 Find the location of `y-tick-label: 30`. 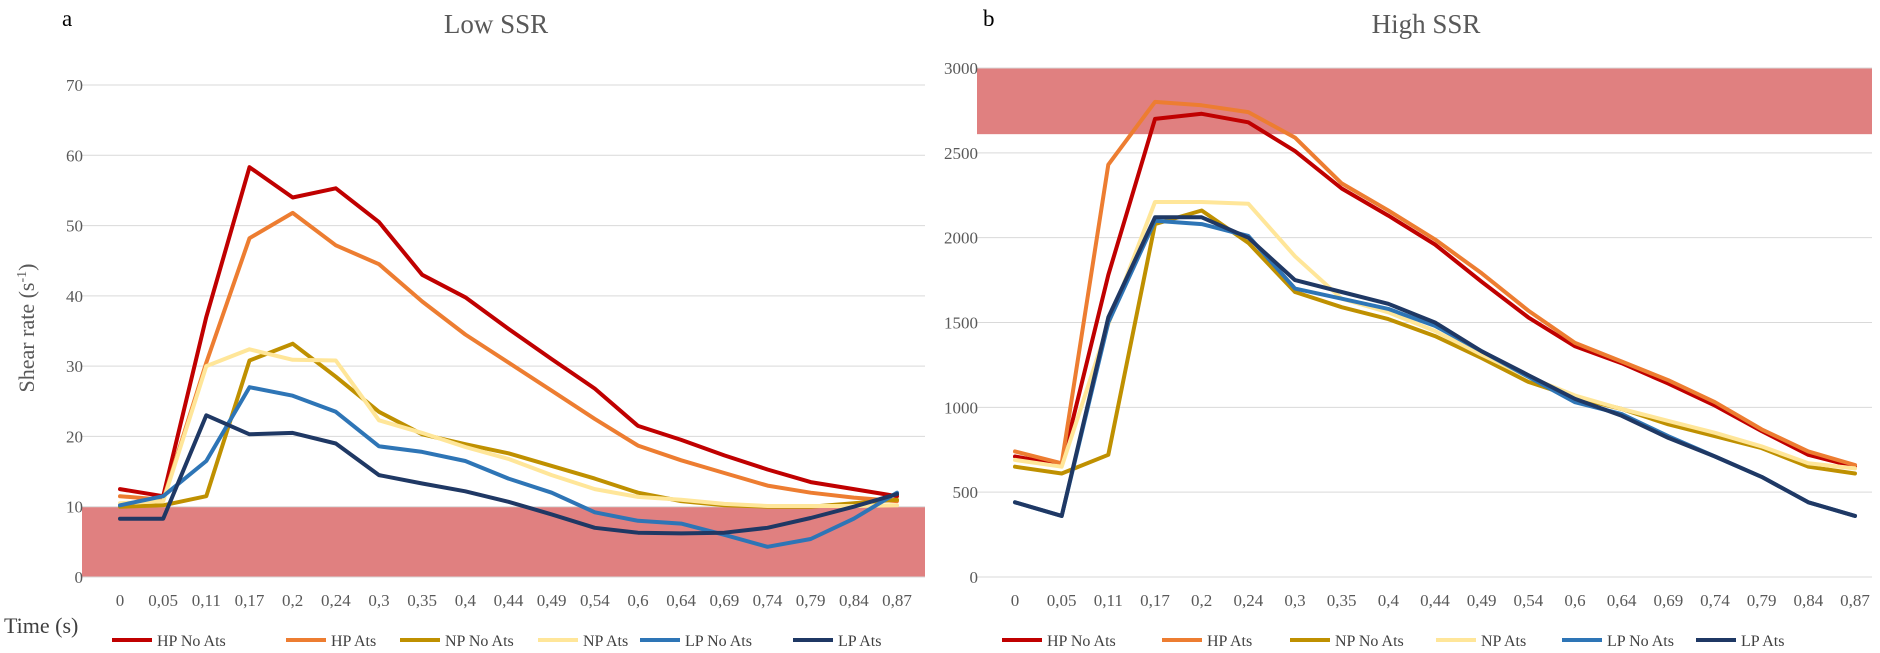

y-tick-label: 30 is located at coordinates (74, 366).